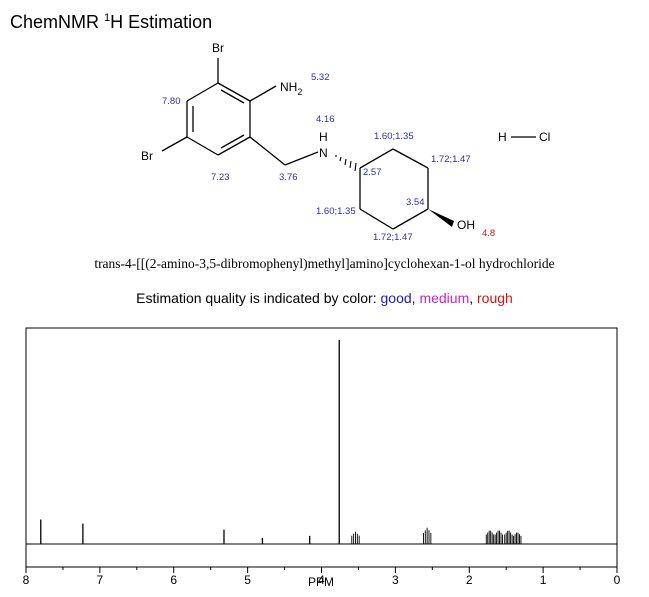 This screenshot has width=649, height=597. I want to click on atom-nh2: NH2, so click(291, 88).